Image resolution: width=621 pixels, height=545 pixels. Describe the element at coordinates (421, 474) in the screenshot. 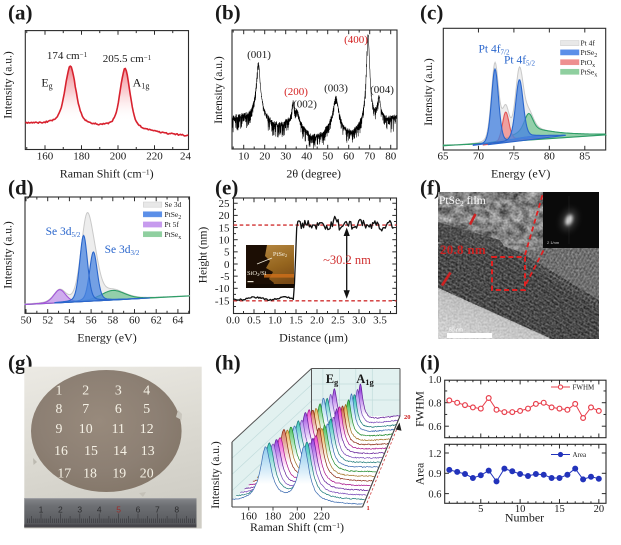

I see `svg-text: Area` at that location.